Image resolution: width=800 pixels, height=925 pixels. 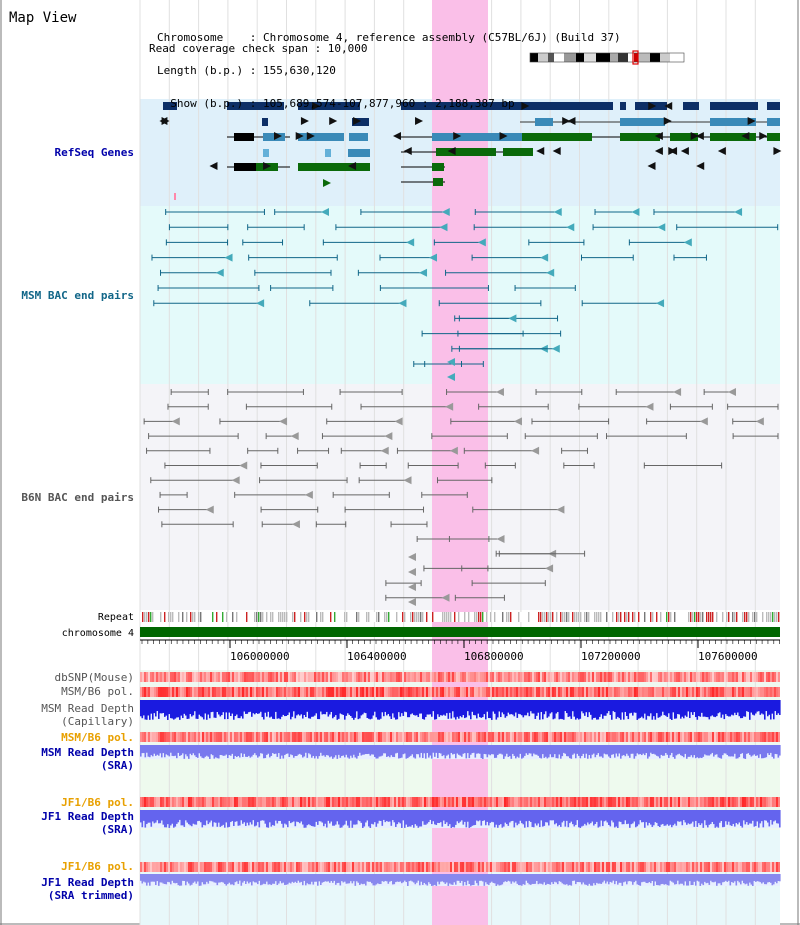 I want to click on bac-end-arrow, so click(x=283, y=421).